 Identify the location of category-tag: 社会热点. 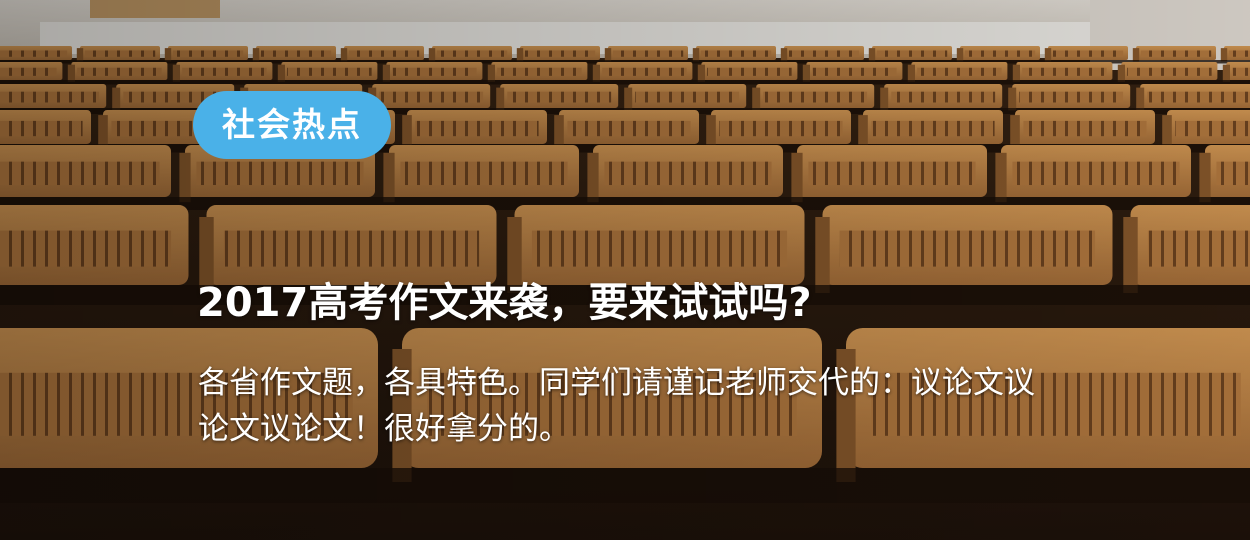
(292, 125).